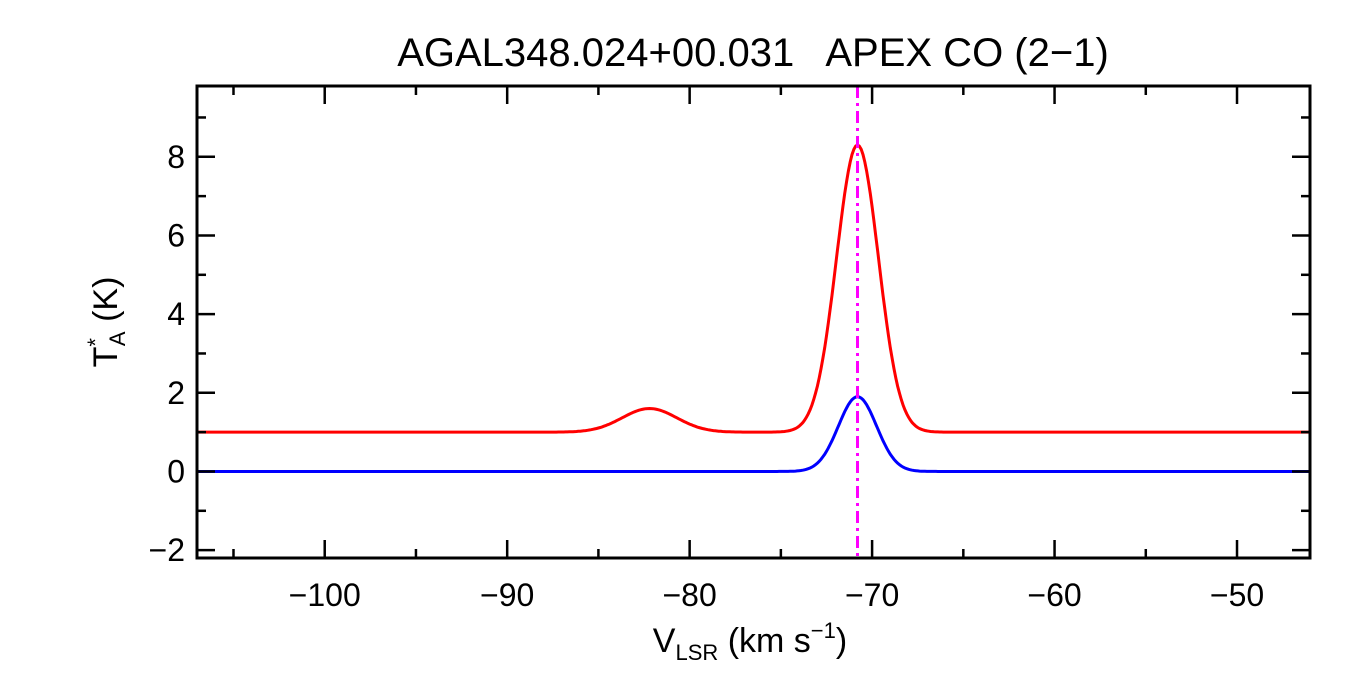 This screenshot has height=675, width=1350. What do you see at coordinates (106, 322) in the screenshot?
I see `y-axis-label: T*A (K)` at bounding box center [106, 322].